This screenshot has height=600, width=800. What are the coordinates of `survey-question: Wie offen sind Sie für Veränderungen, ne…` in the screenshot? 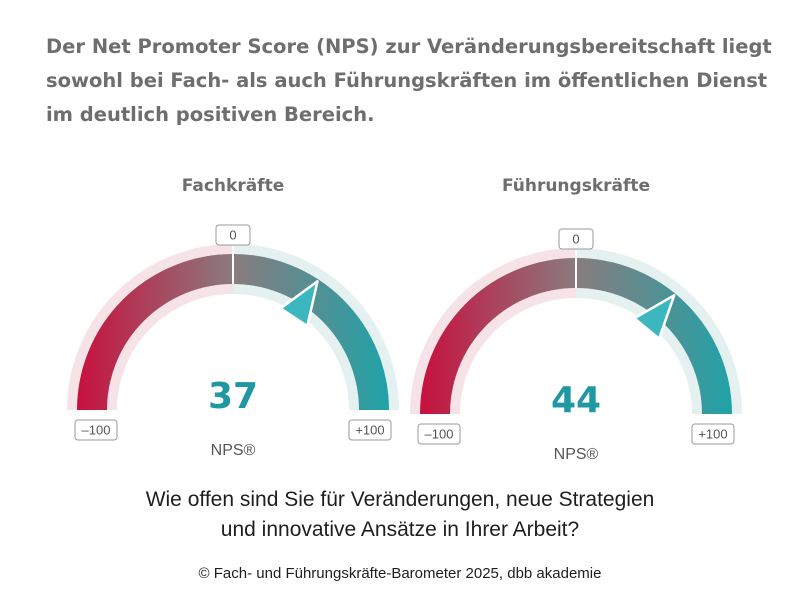 It's located at (400, 515).